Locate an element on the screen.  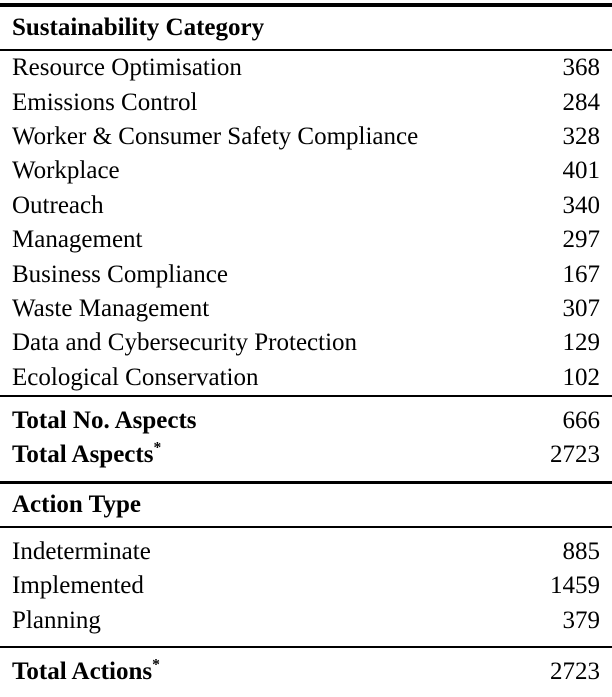
actions-totals: Total Actions* 2723 is located at coordinates (306, 672).